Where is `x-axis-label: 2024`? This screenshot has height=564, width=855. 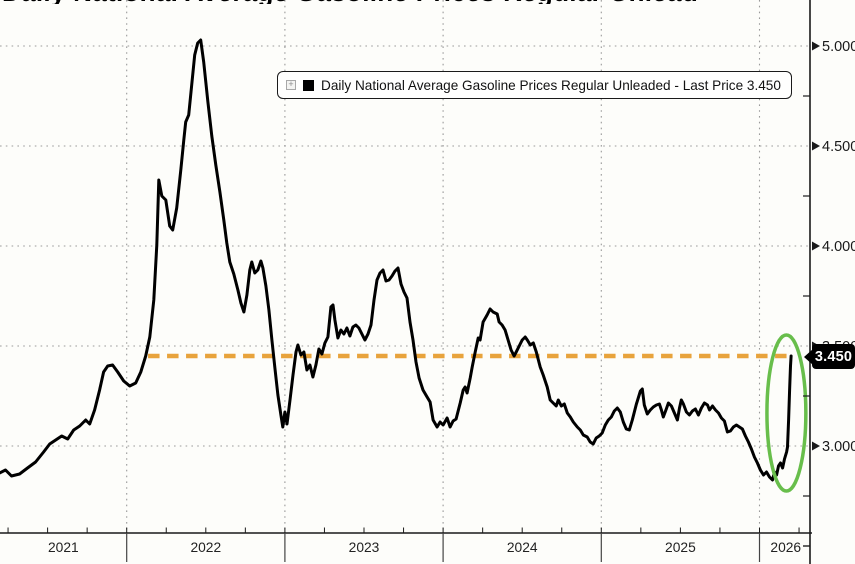
x-axis-label: 2024 is located at coordinates (522, 547).